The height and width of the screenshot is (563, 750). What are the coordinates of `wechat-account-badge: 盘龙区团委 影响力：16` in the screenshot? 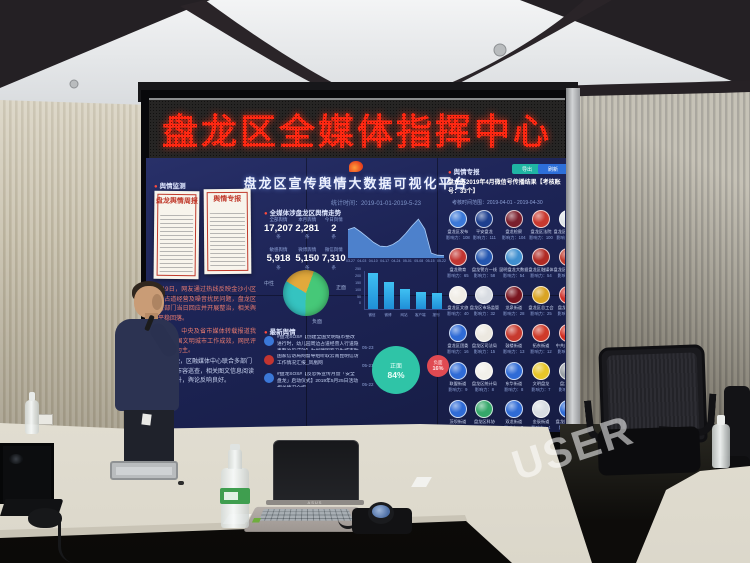 It's located at (458, 342).